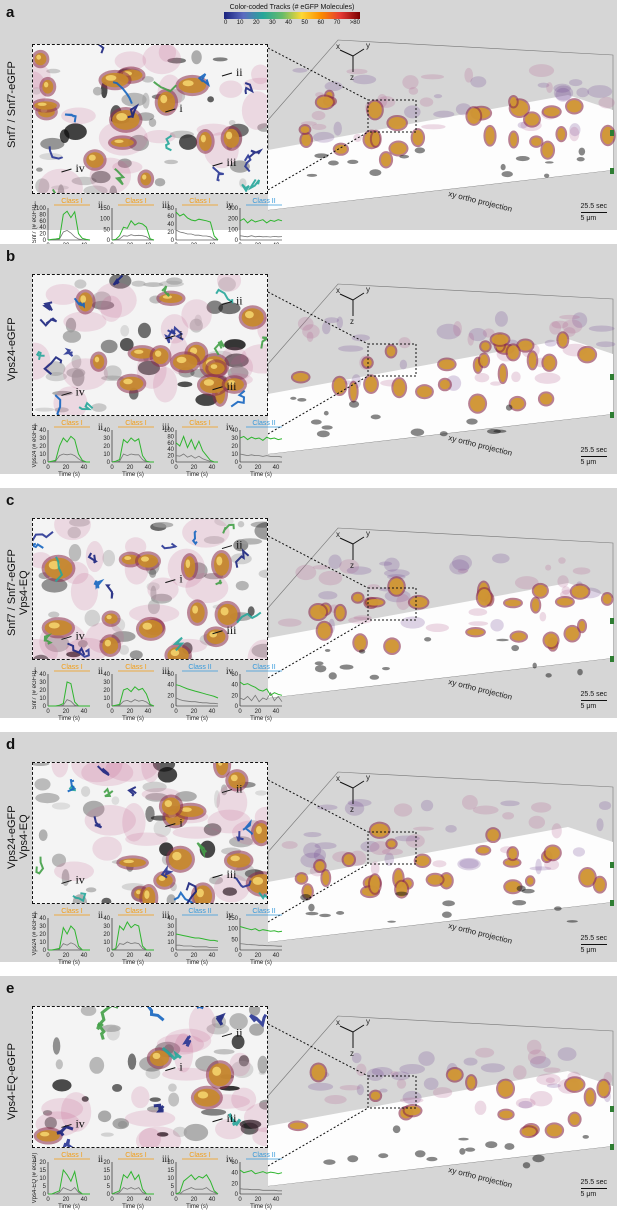  Describe the element at coordinates (352, 809) in the screenshot. I see `svg-text: z` at that location.